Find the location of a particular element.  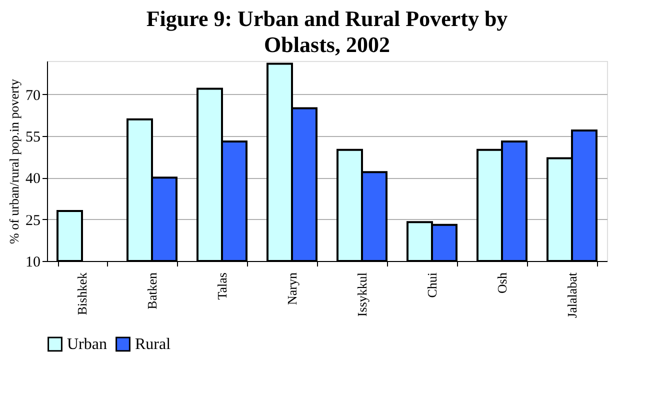

x-tick-label: Bishkek is located at coordinates (82, 294).